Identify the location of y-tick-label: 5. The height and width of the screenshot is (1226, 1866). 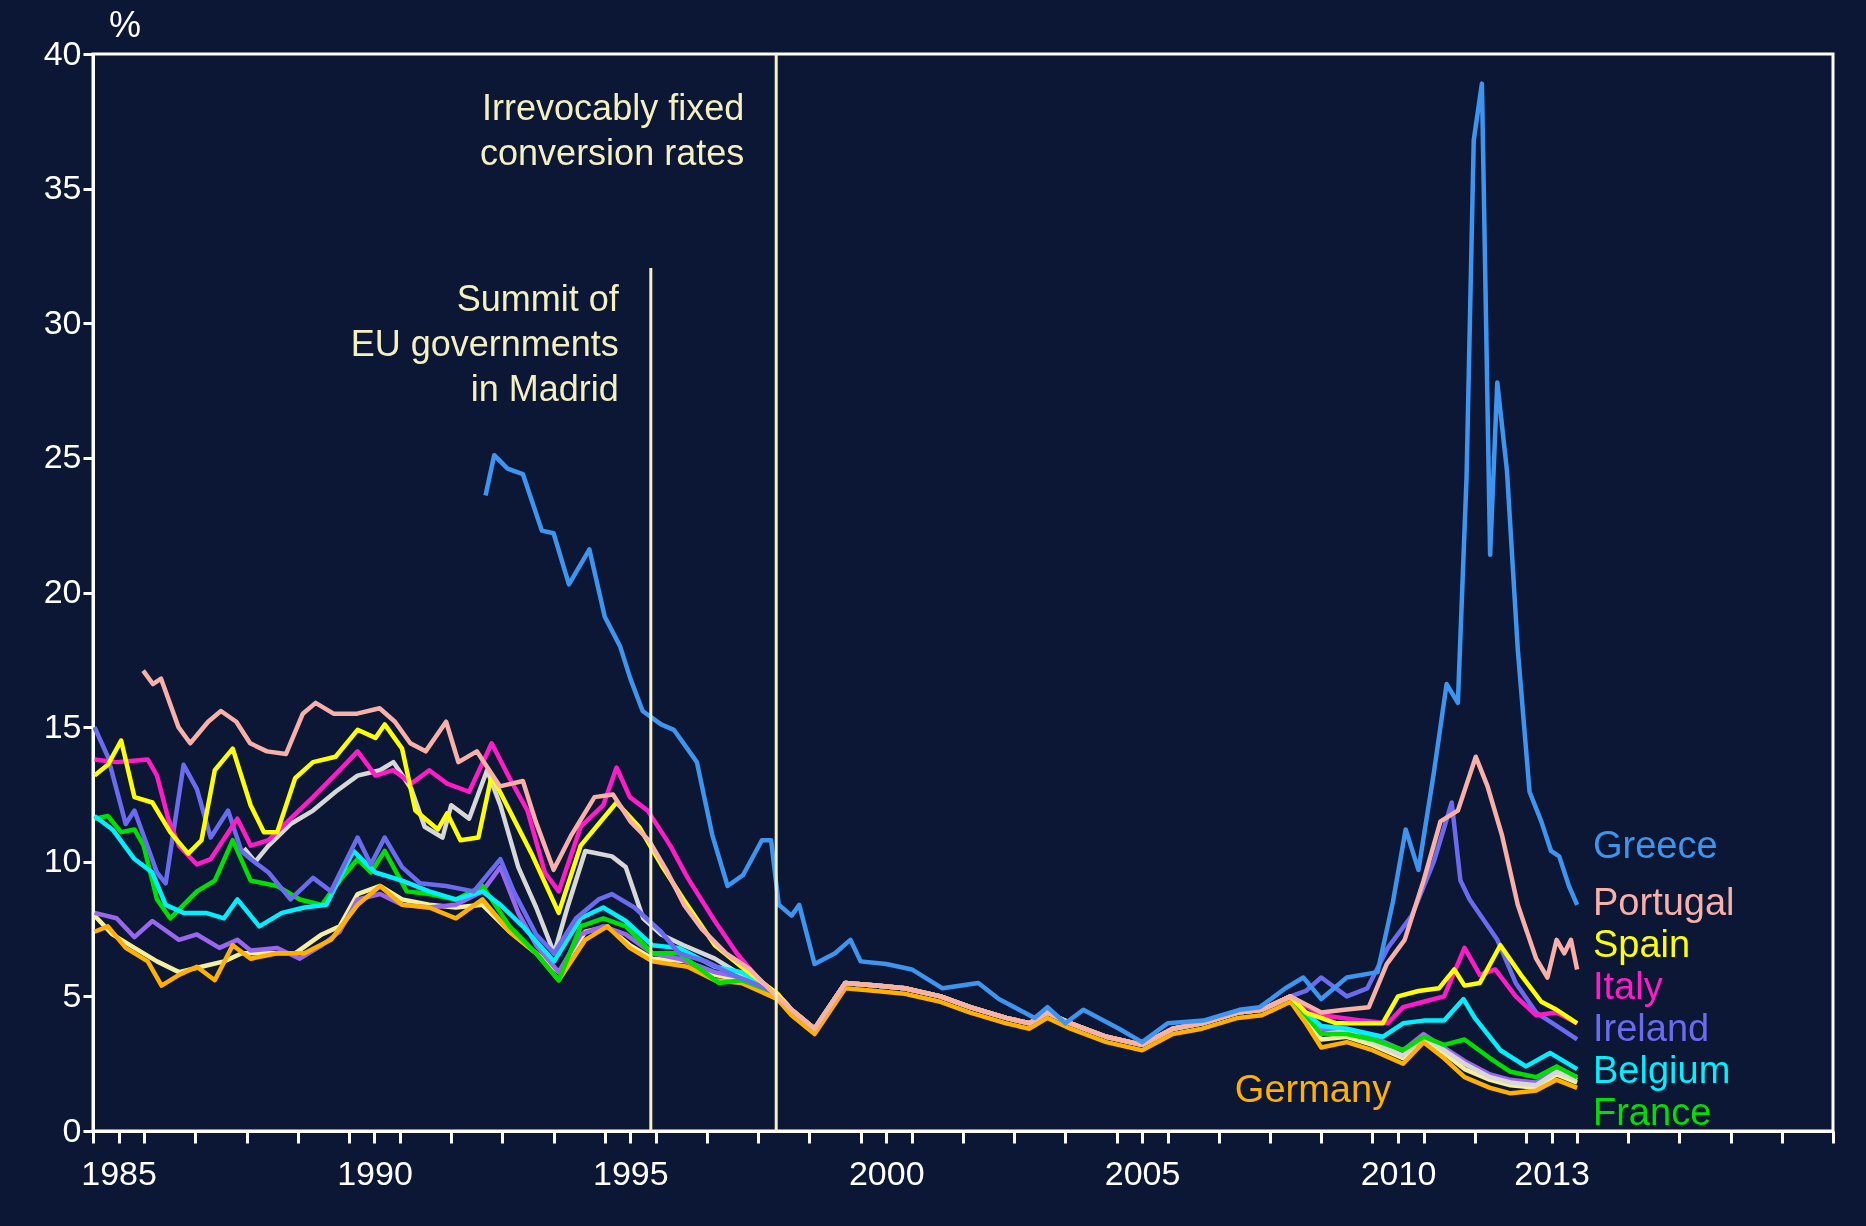
(72, 994).